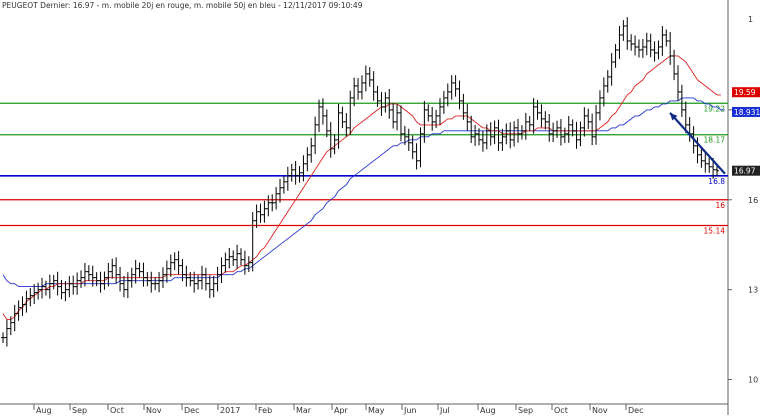  I want to click on value-marker: 18.9316, so click(746, 111).